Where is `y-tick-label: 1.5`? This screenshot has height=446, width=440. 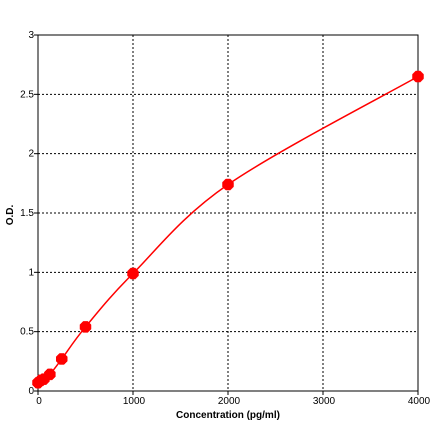
y-tick-label: 1.5 is located at coordinates (27, 213).